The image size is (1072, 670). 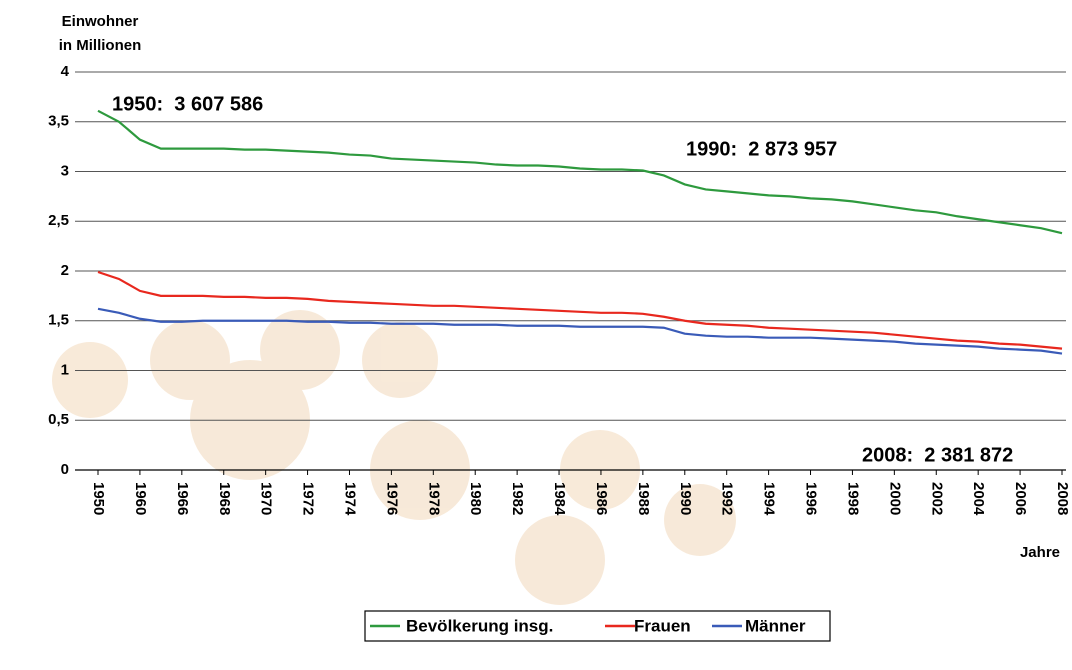 What do you see at coordinates (1020, 498) in the screenshot?
I see `x-tick-label: 2006` at bounding box center [1020, 498].